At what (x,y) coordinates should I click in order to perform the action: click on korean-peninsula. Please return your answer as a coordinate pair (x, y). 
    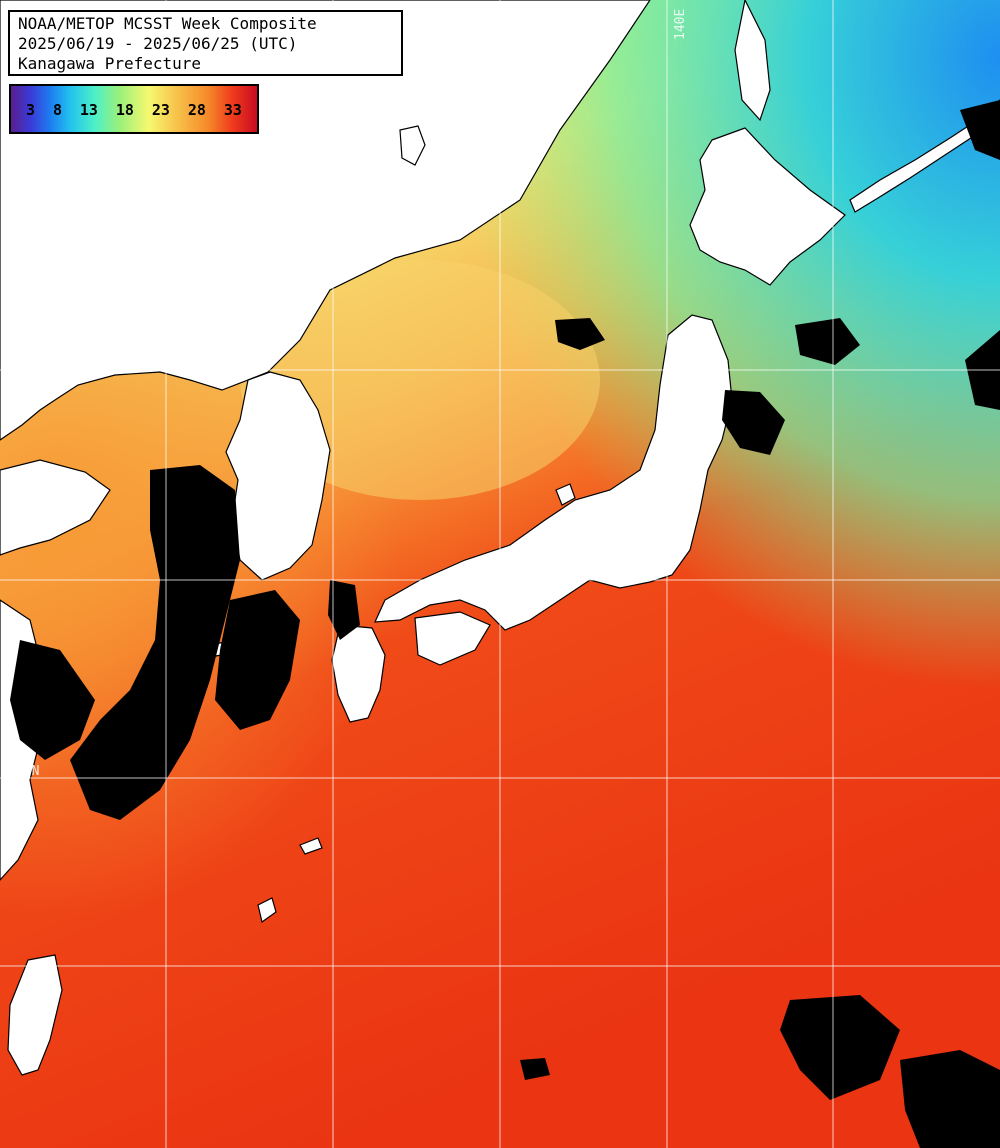
    Looking at the image, I should click on (278, 476).